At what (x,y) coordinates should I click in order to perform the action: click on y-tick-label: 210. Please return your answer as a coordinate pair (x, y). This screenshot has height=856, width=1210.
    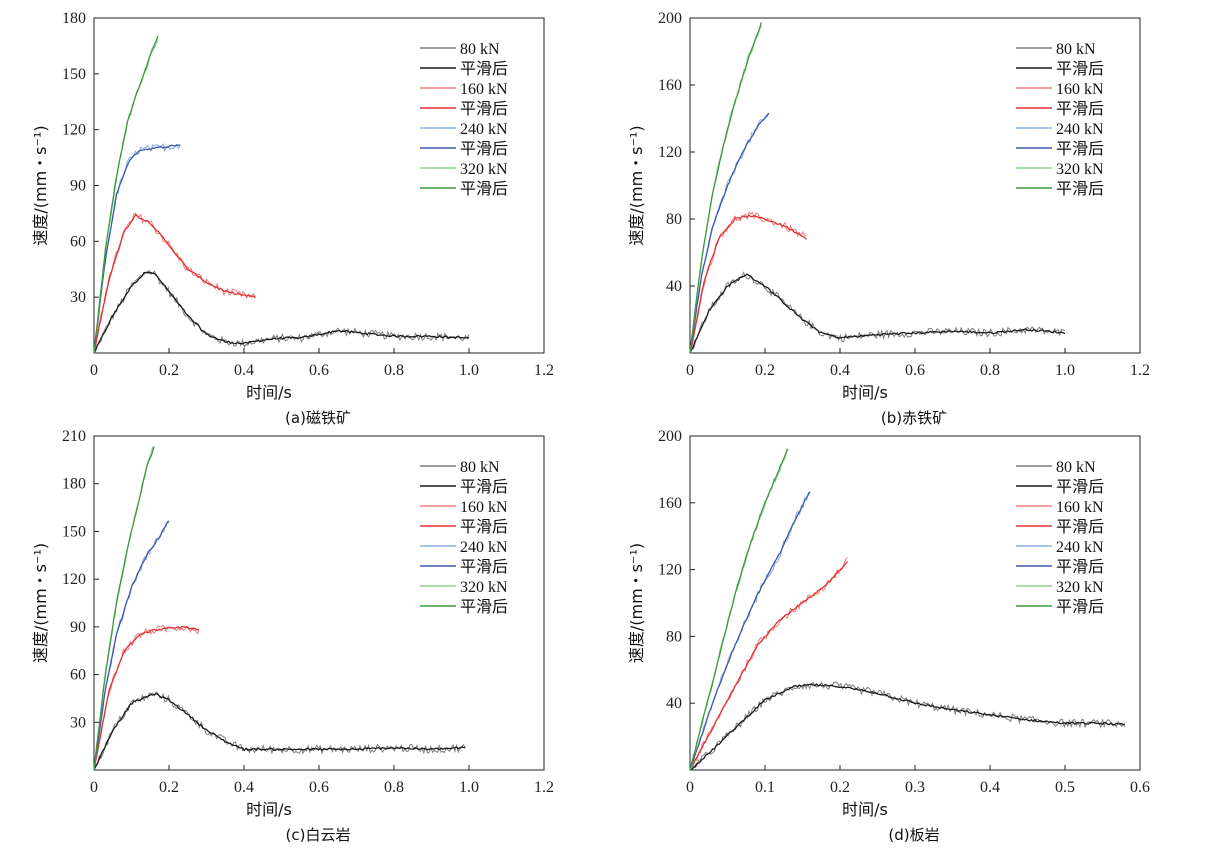
    Looking at the image, I should click on (74, 436).